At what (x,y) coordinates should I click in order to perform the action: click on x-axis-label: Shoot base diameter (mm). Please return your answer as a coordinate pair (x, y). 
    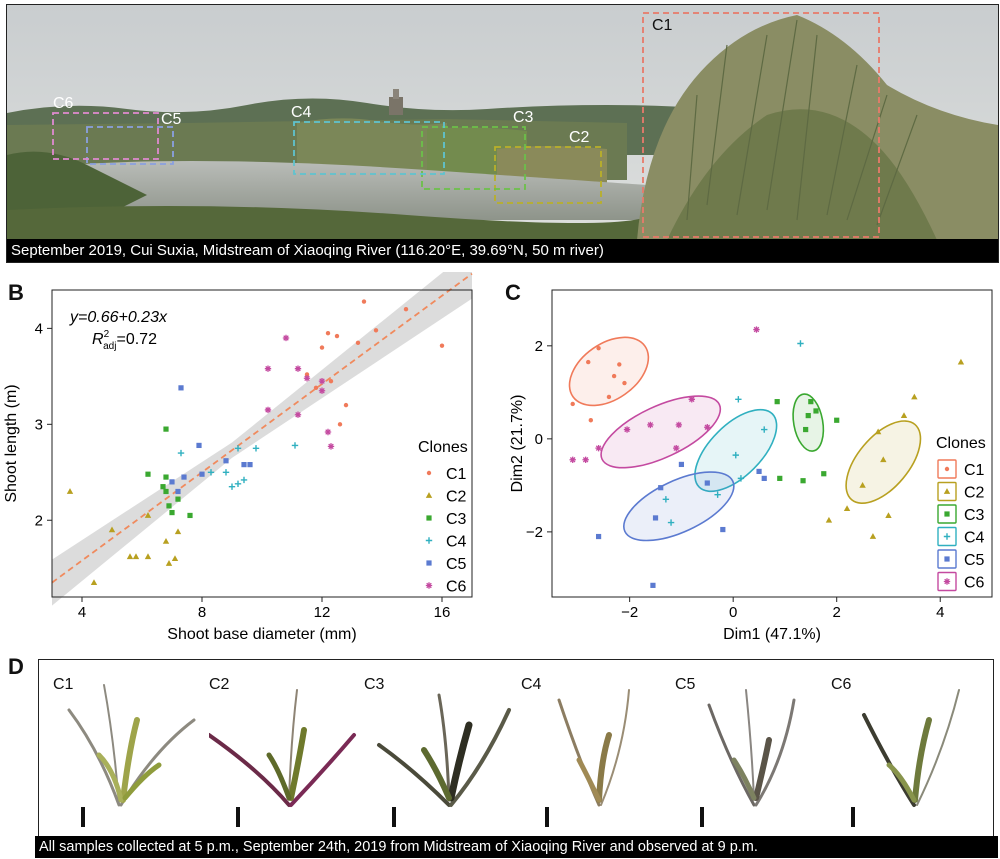
    Looking at the image, I should click on (261, 634).